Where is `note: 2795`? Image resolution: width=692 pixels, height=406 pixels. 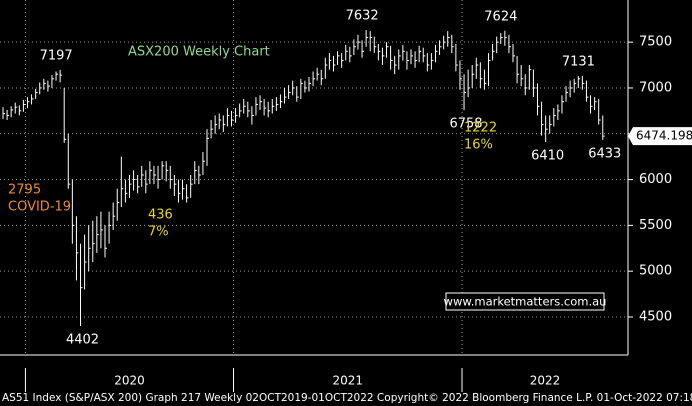
note: 2795 is located at coordinates (24, 190).